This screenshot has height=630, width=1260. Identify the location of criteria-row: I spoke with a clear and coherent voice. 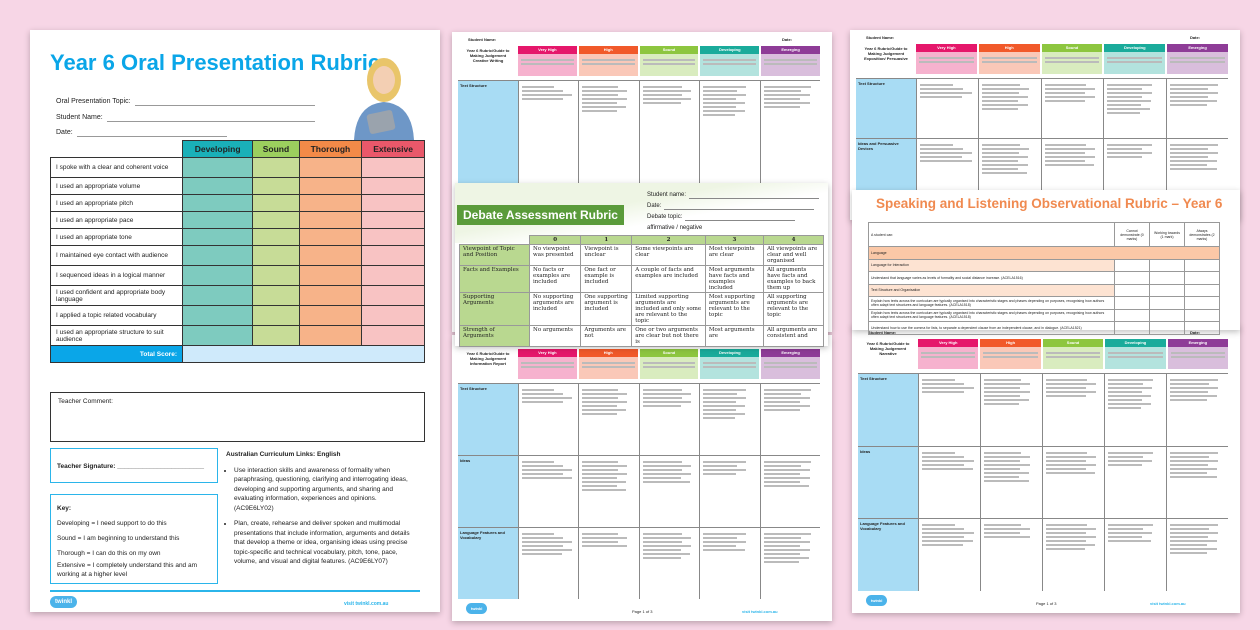
(237, 167).